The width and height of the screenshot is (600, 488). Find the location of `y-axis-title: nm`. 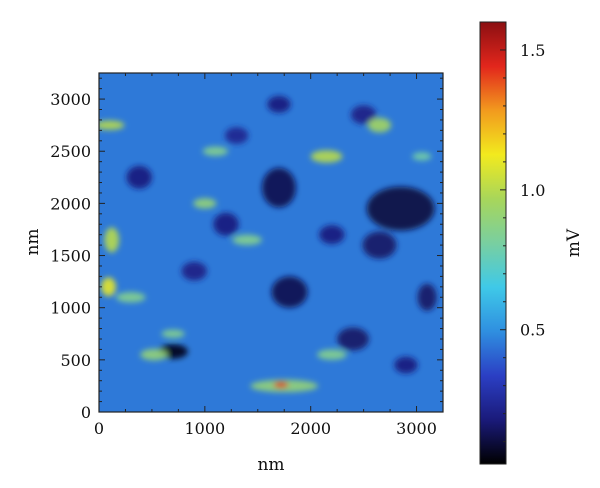

y-axis-title: nm is located at coordinates (33, 241).